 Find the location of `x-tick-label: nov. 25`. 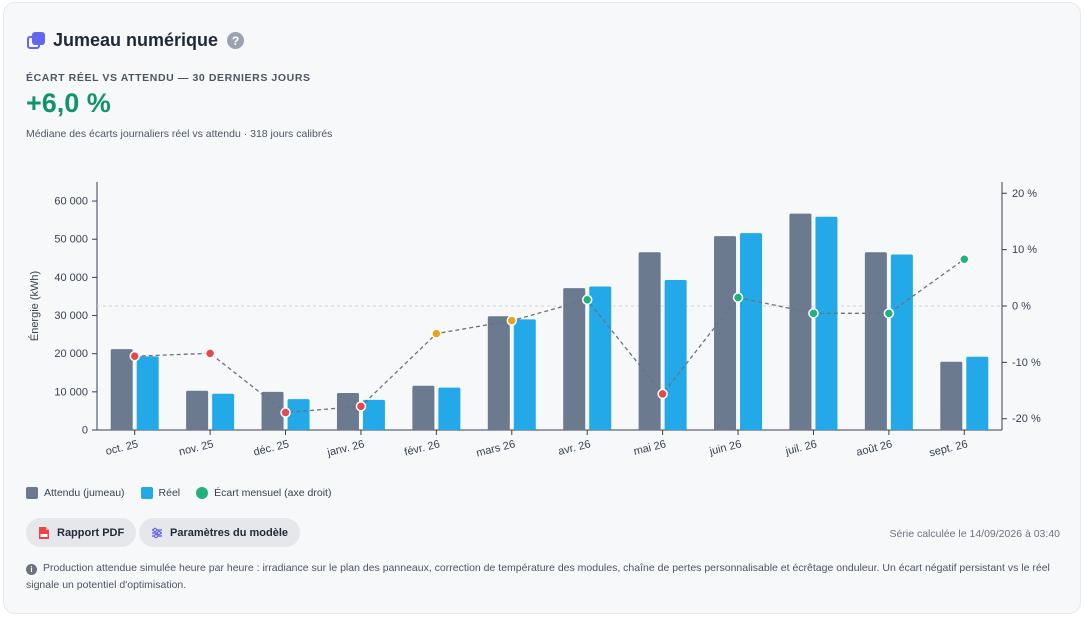

x-tick-label: nov. 25 is located at coordinates (196, 448).